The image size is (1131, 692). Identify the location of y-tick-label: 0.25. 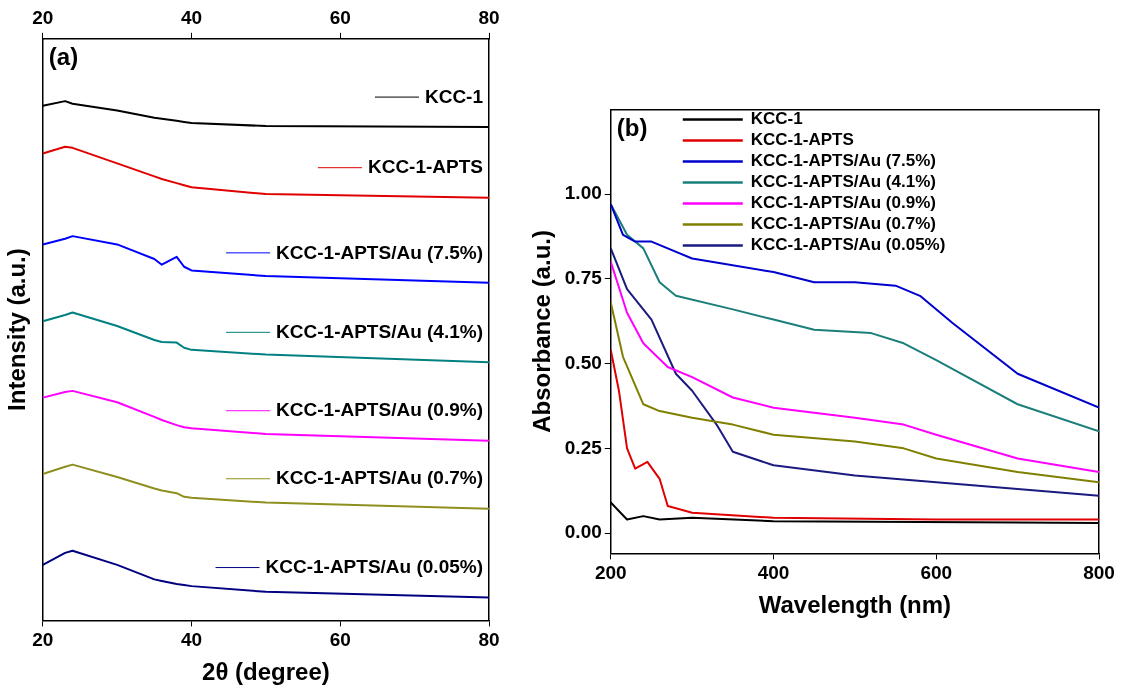
(583, 447).